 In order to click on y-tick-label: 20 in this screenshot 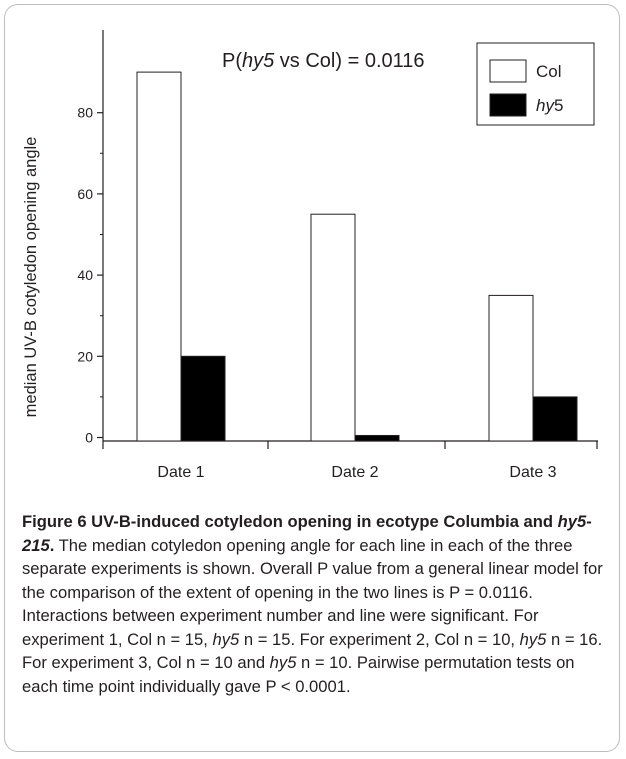, I will do `click(85, 356)`.